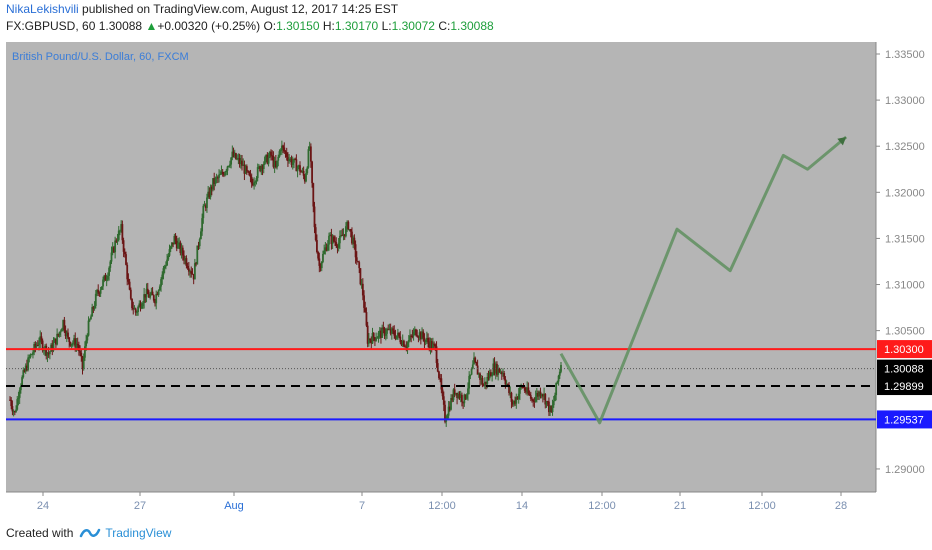  What do you see at coordinates (413, 26) in the screenshot?
I see `low-value: 1.30072` at bounding box center [413, 26].